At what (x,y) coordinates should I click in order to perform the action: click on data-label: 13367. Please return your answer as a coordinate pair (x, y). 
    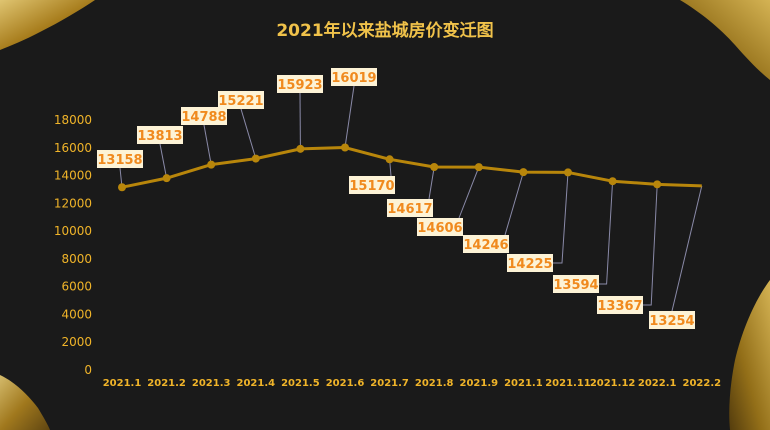
    Looking at the image, I should click on (619, 306).